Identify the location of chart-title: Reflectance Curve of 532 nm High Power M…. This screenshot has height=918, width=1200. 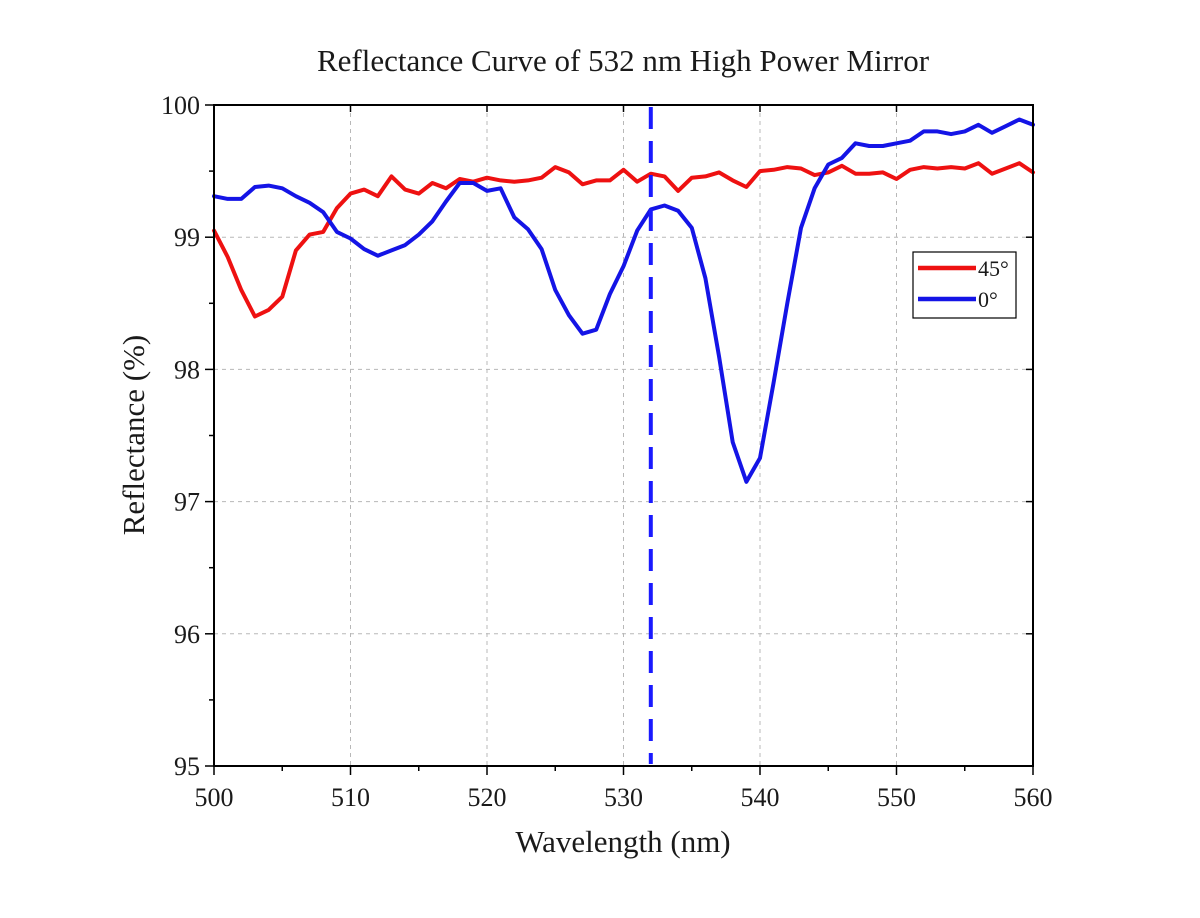
(623, 60).